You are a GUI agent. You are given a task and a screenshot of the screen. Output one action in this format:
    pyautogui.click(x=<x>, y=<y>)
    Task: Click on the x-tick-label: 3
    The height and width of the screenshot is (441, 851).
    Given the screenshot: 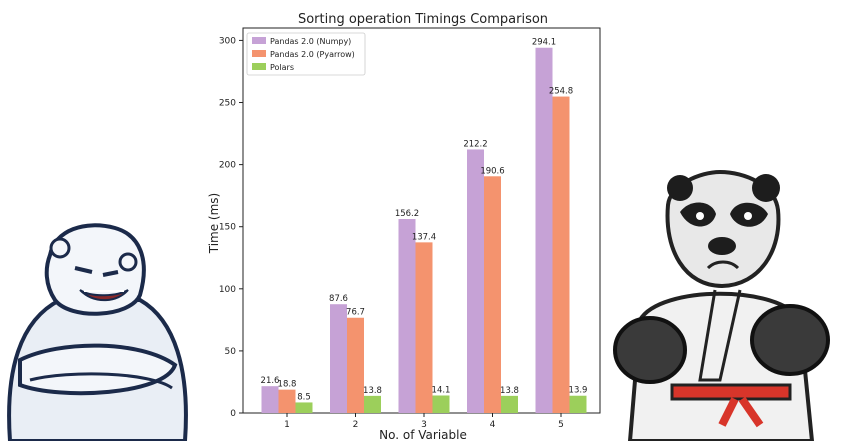 What is the action you would take?
    pyautogui.click(x=424, y=425)
    